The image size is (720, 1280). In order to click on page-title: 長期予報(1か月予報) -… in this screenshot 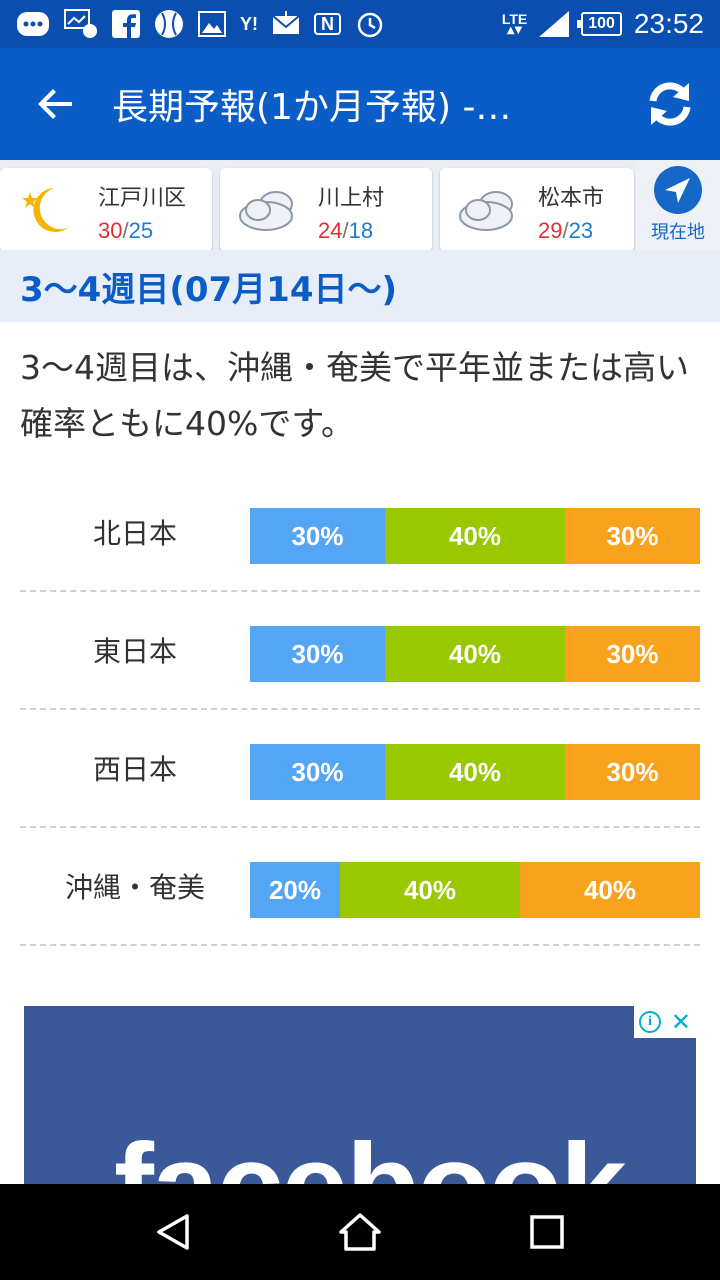, I will do `click(312, 107)`.